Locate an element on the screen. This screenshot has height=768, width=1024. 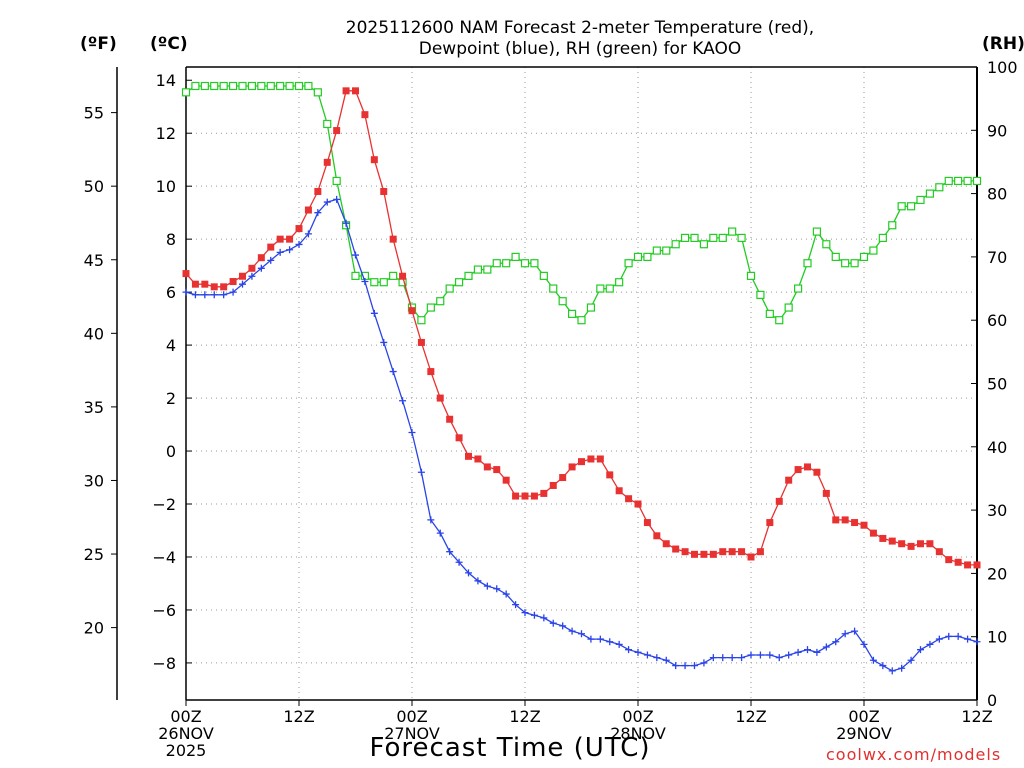
celsius-axis-label: (ºC) is located at coordinates (169, 44).